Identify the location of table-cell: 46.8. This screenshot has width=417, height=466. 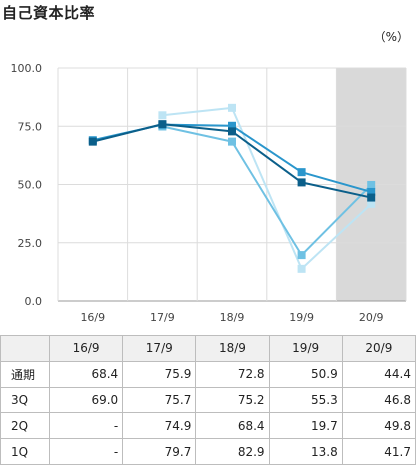
(379, 400).